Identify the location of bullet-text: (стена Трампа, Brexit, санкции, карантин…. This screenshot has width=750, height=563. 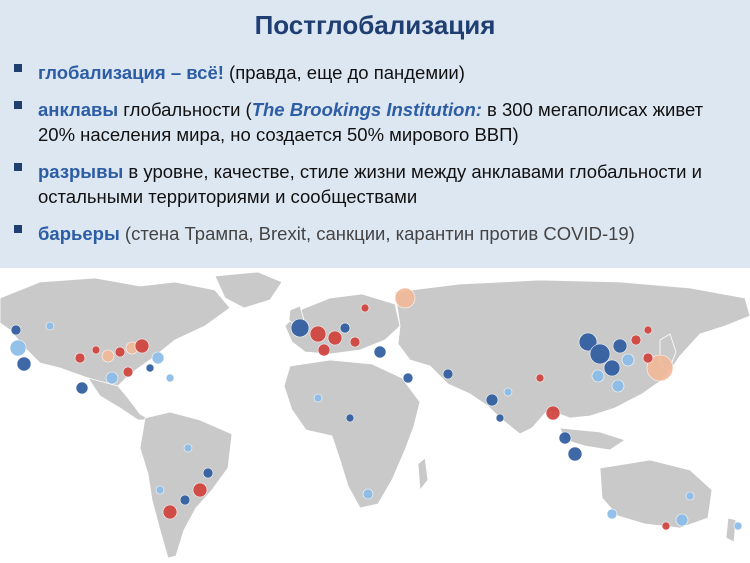
(377, 233).